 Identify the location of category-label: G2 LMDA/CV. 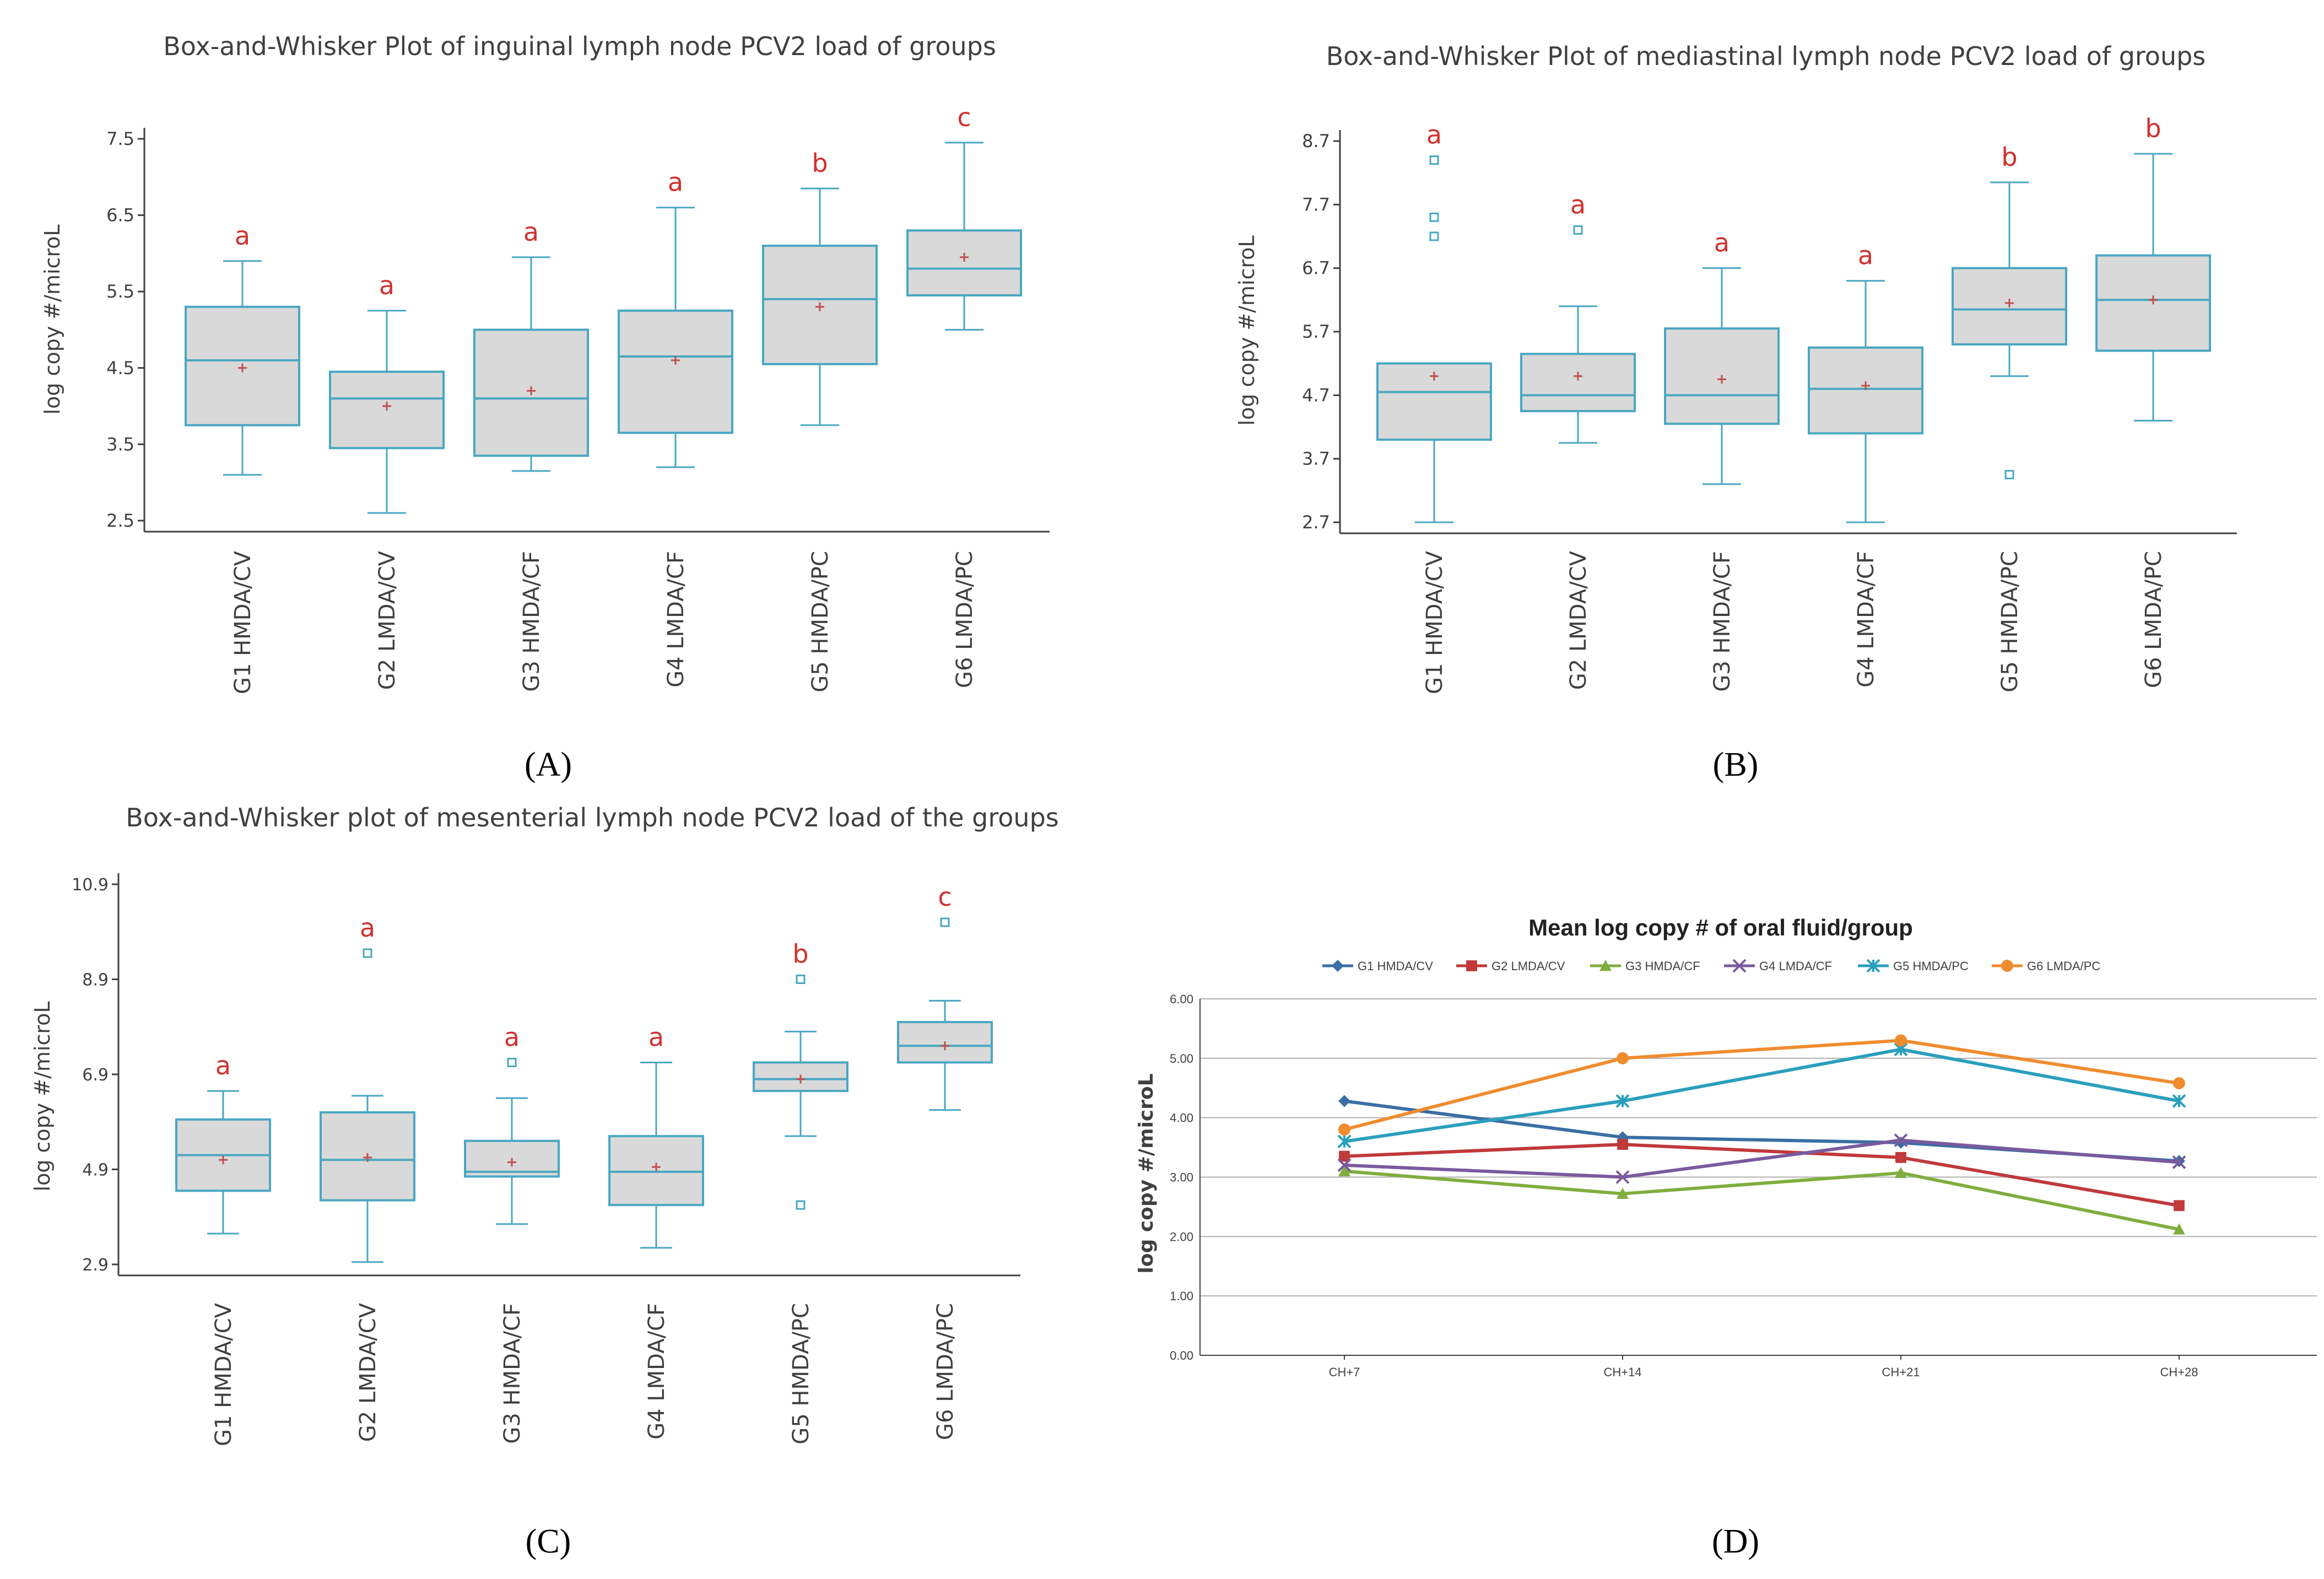
(1578, 620).